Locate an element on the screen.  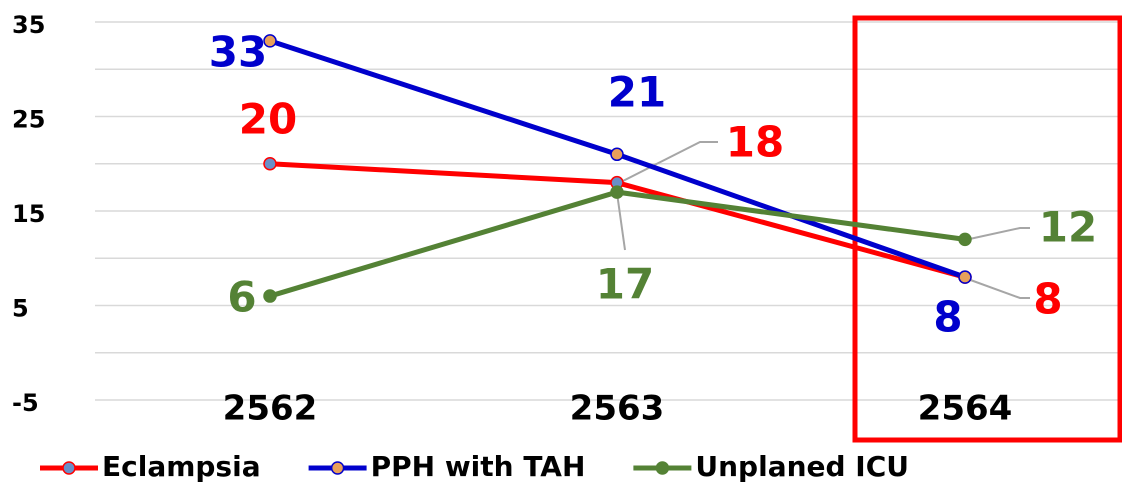
legend-label: Unplaned ICU is located at coordinates (802, 466).